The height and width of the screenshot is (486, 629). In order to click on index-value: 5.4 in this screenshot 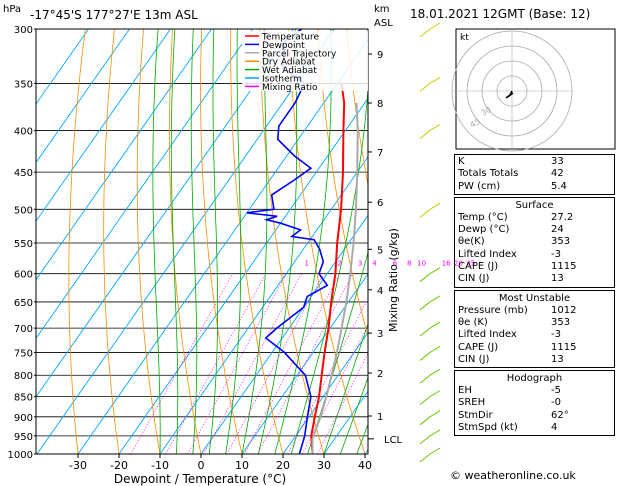, I will do `click(559, 186)`.